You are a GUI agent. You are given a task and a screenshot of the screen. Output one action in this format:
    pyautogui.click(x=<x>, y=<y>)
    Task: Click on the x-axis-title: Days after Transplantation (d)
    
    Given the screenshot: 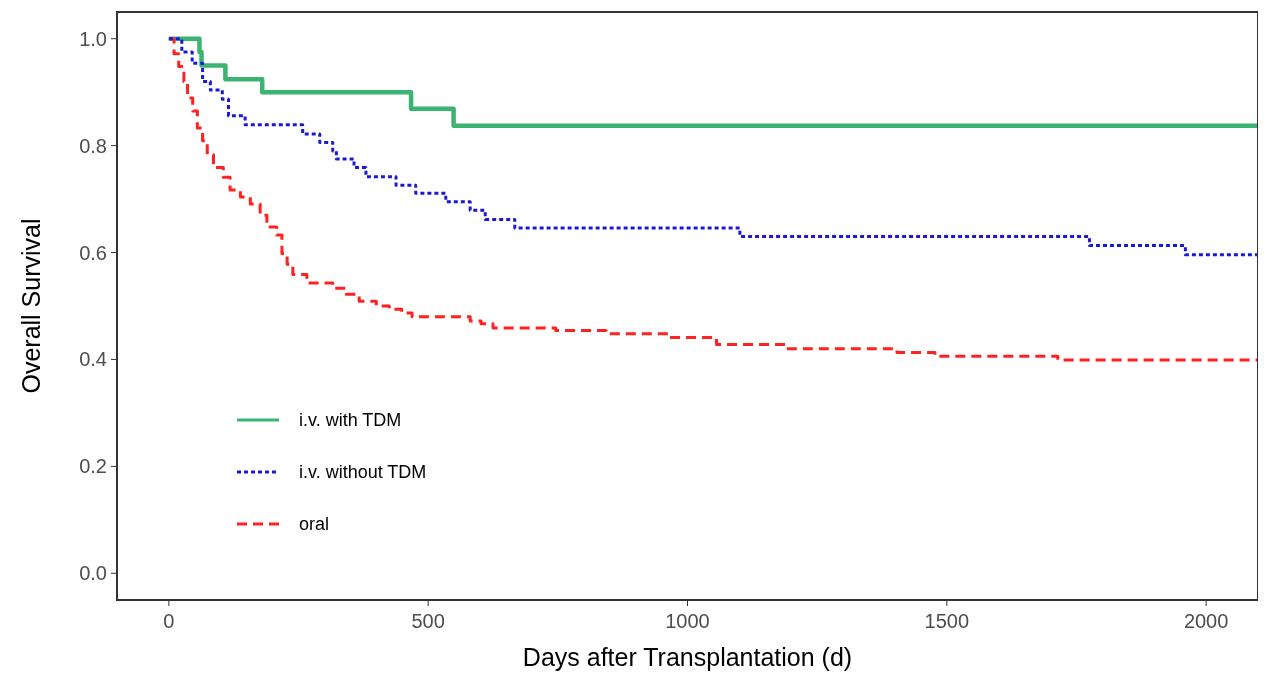 What is the action you would take?
    pyautogui.click(x=687, y=657)
    